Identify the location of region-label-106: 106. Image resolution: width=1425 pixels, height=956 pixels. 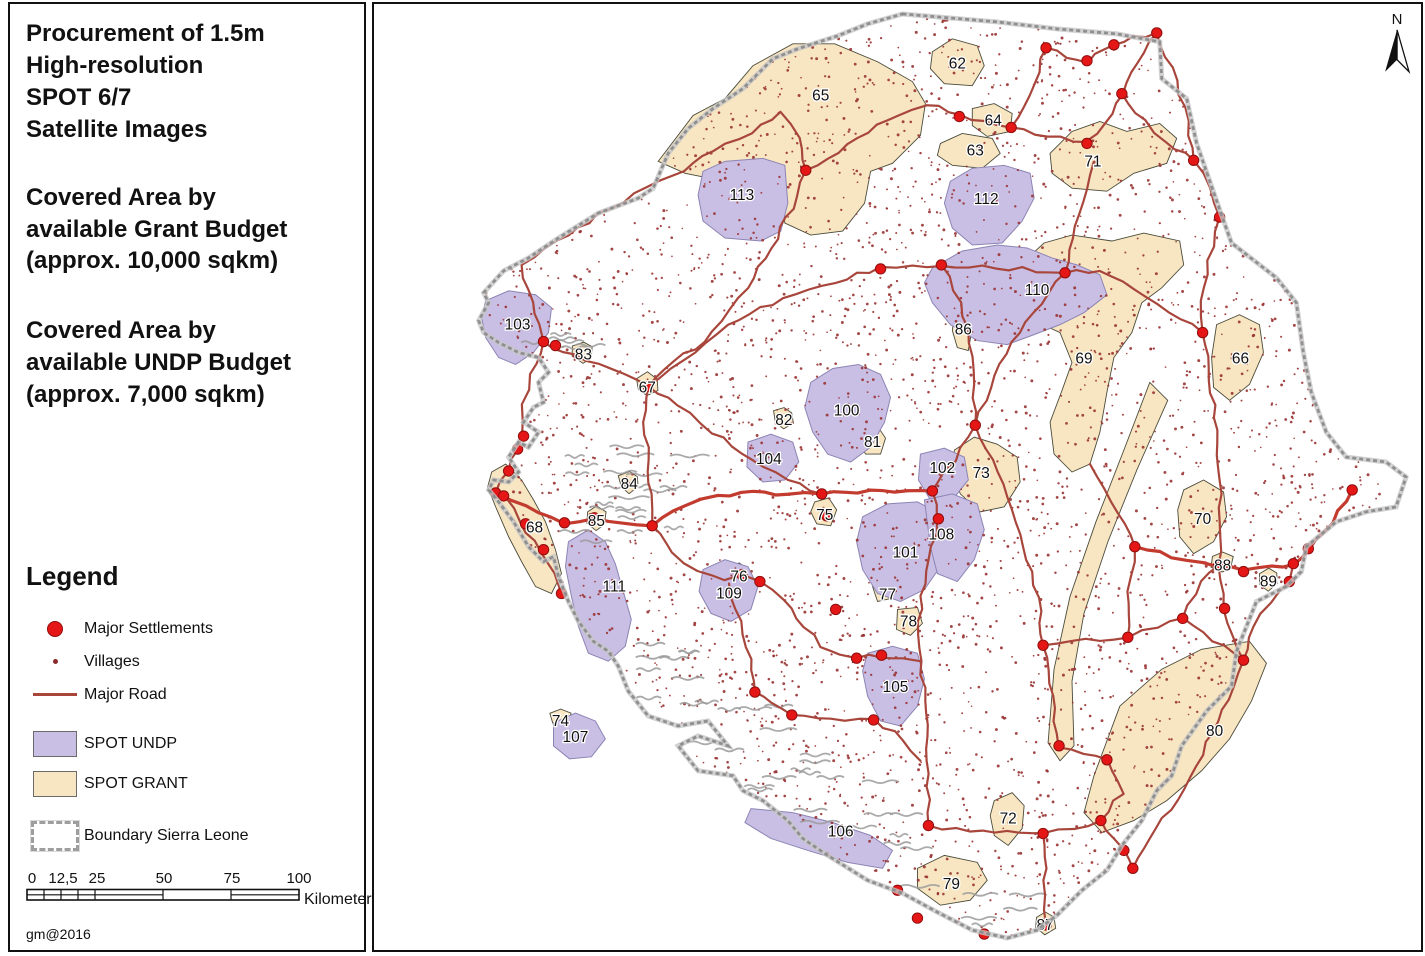
(841, 831).